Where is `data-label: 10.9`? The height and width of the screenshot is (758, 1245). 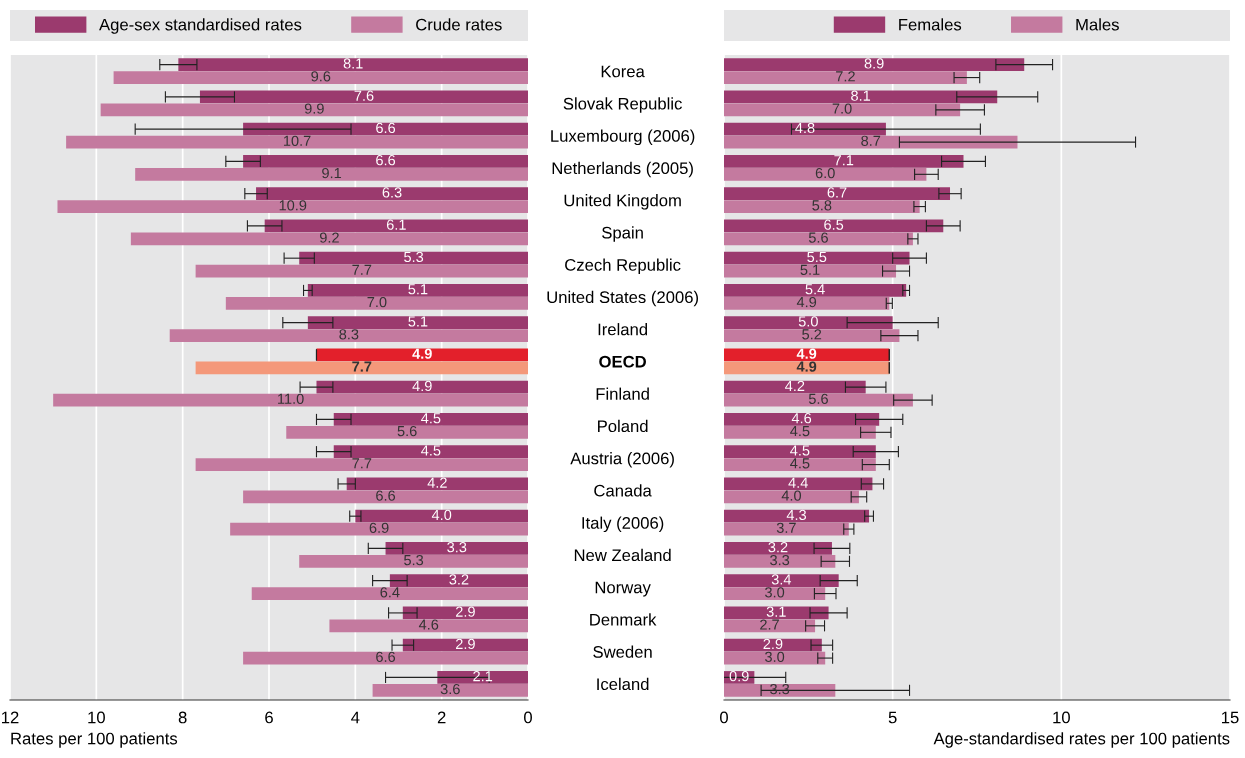 data-label: 10.9 is located at coordinates (293, 205).